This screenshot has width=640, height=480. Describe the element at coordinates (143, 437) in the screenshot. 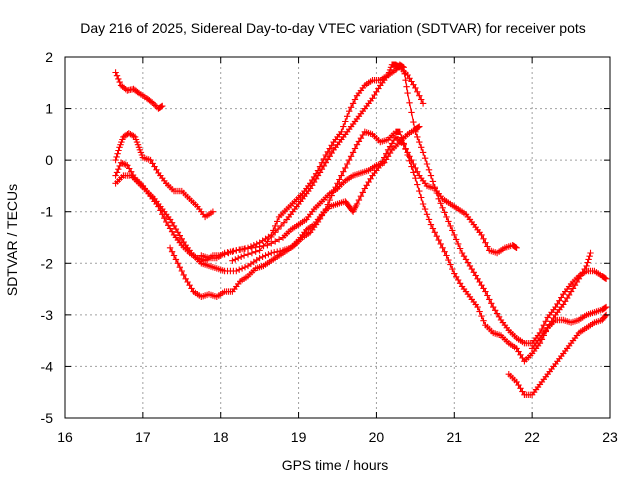

I see `x-tick-label: 17` at that location.